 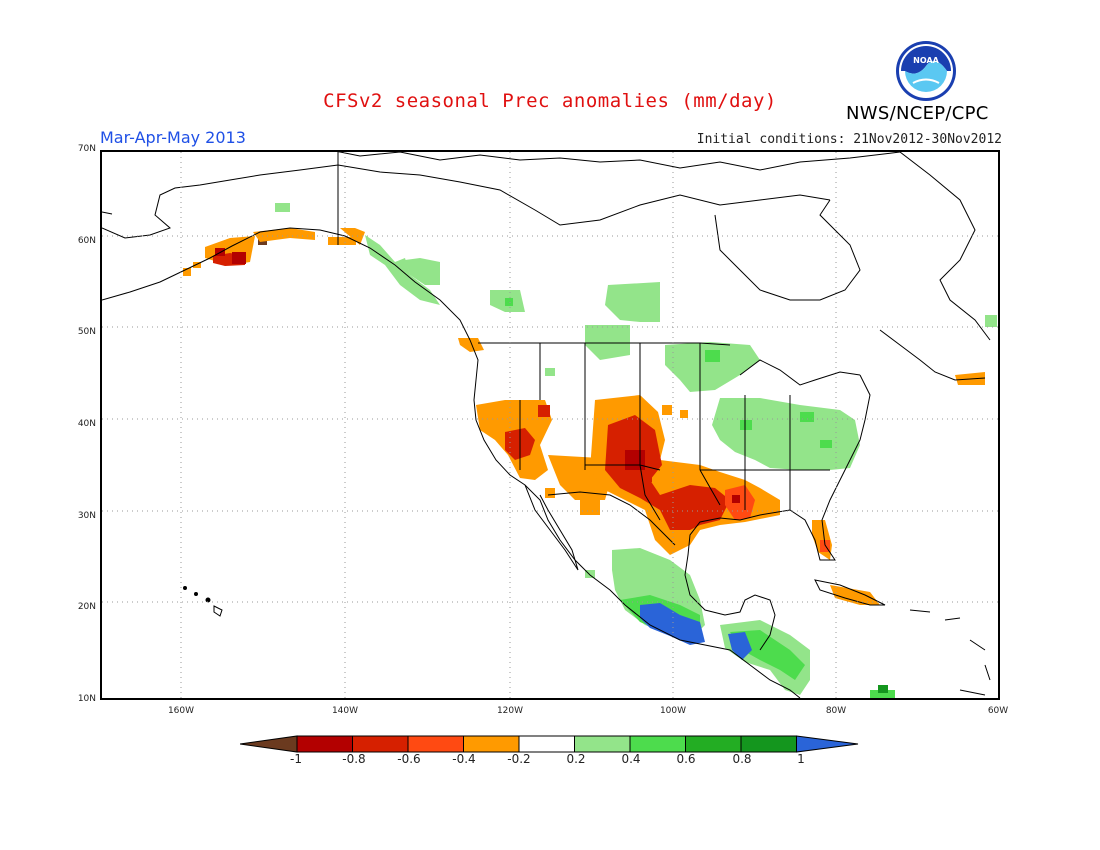 I want to click on colorbar, so click(x=549, y=744).